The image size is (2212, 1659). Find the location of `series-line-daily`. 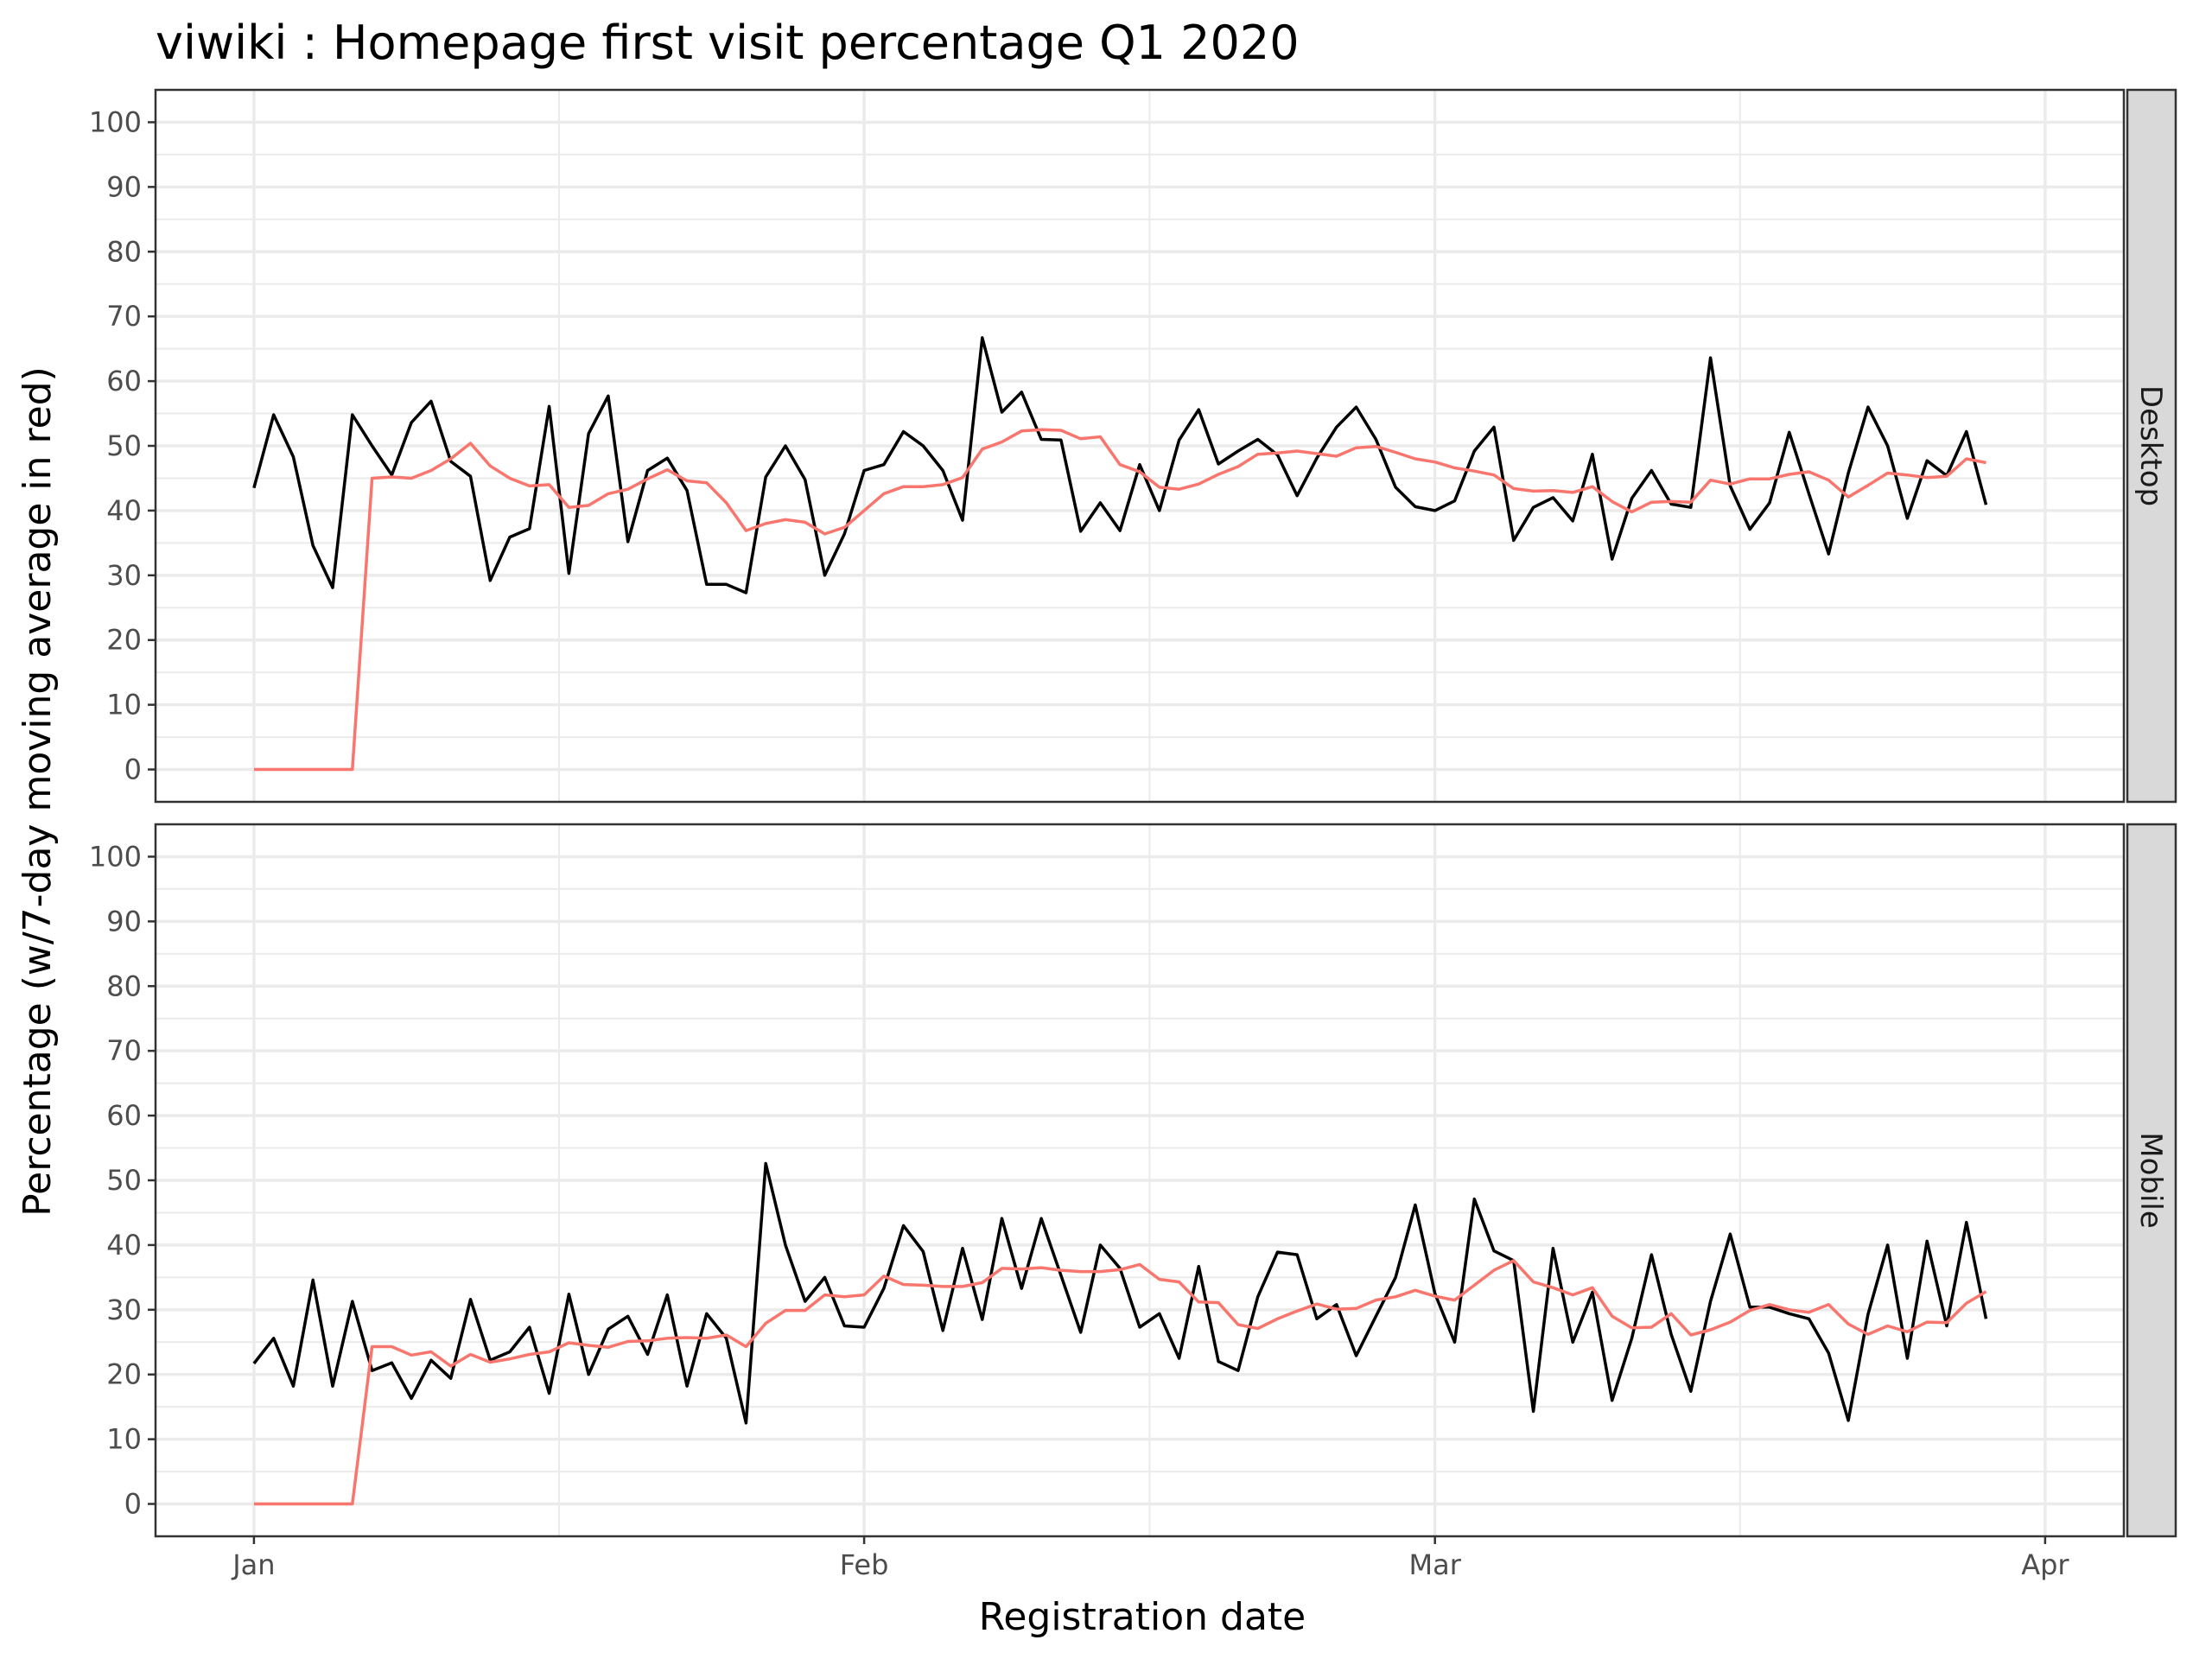

series-line-daily is located at coordinates (1120, 465).